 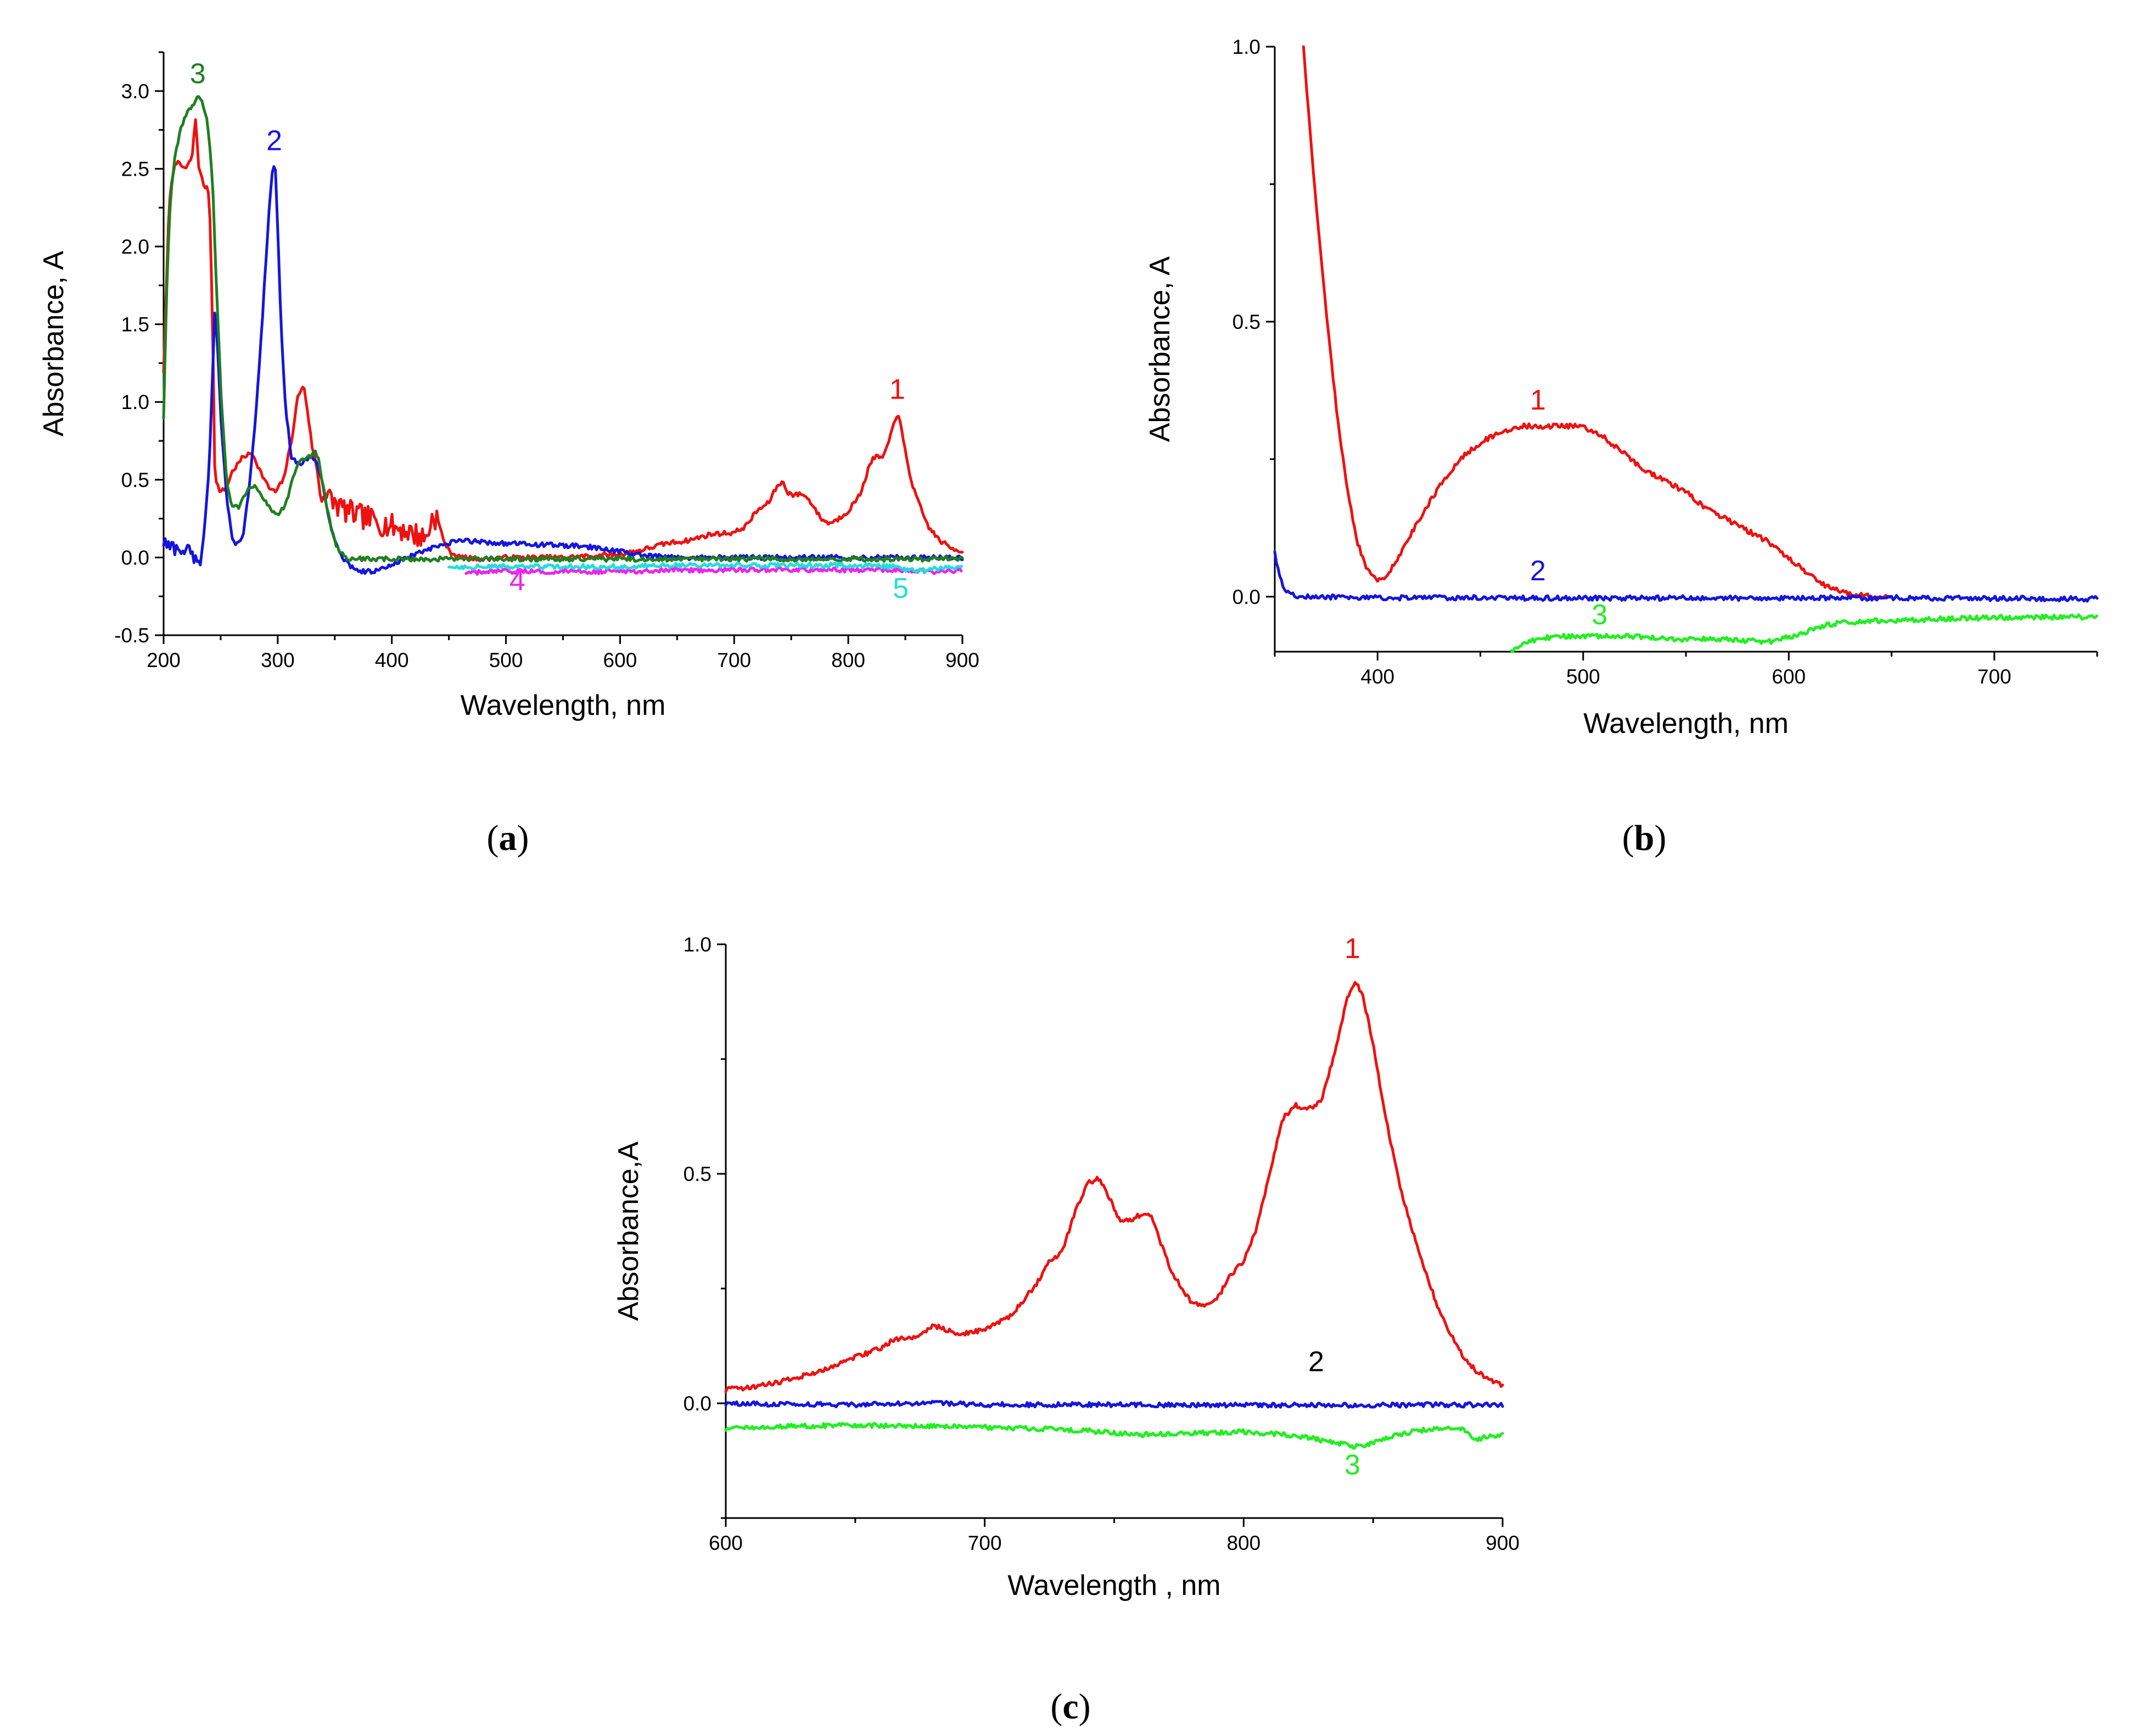 I want to click on panel-b-series-2-label: 2, so click(x=1538, y=571).